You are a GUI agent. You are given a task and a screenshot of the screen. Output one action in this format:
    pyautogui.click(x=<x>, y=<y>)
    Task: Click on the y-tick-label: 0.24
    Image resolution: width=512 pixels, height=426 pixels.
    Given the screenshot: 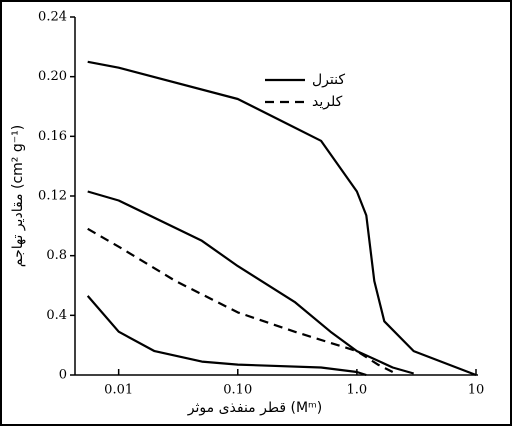 What is the action you would take?
    pyautogui.click(x=52, y=17)
    